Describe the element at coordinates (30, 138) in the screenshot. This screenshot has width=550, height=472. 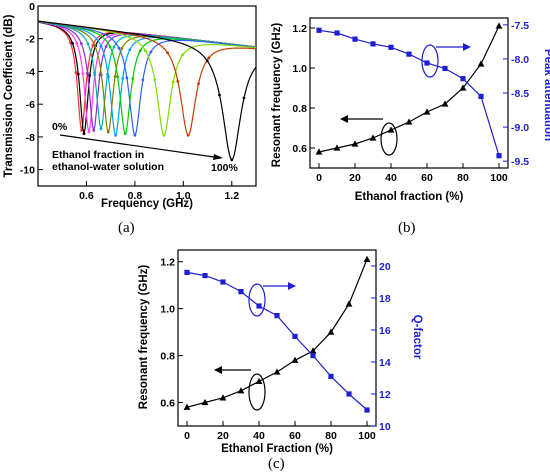
I see `panel-a-ytick-label: -8` at that location.